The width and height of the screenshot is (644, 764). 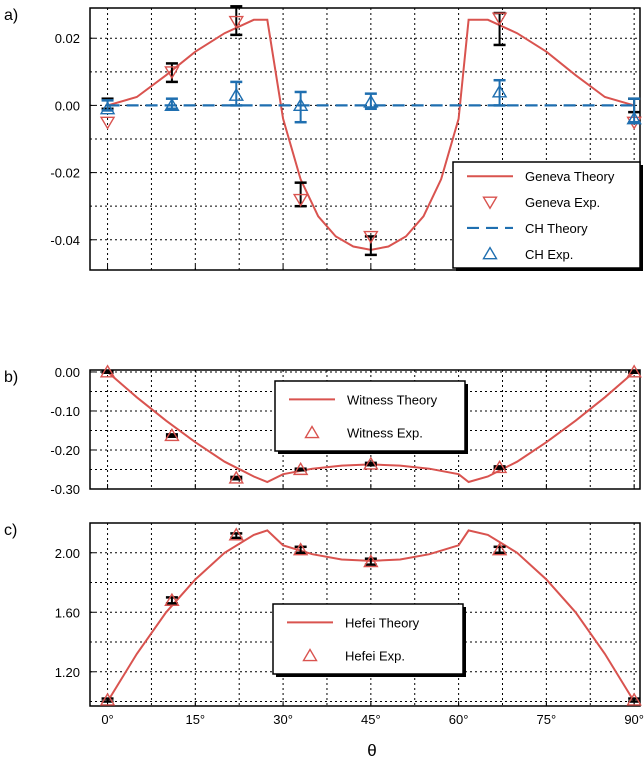 I want to click on x-axis-label: θ, so click(x=371, y=750).